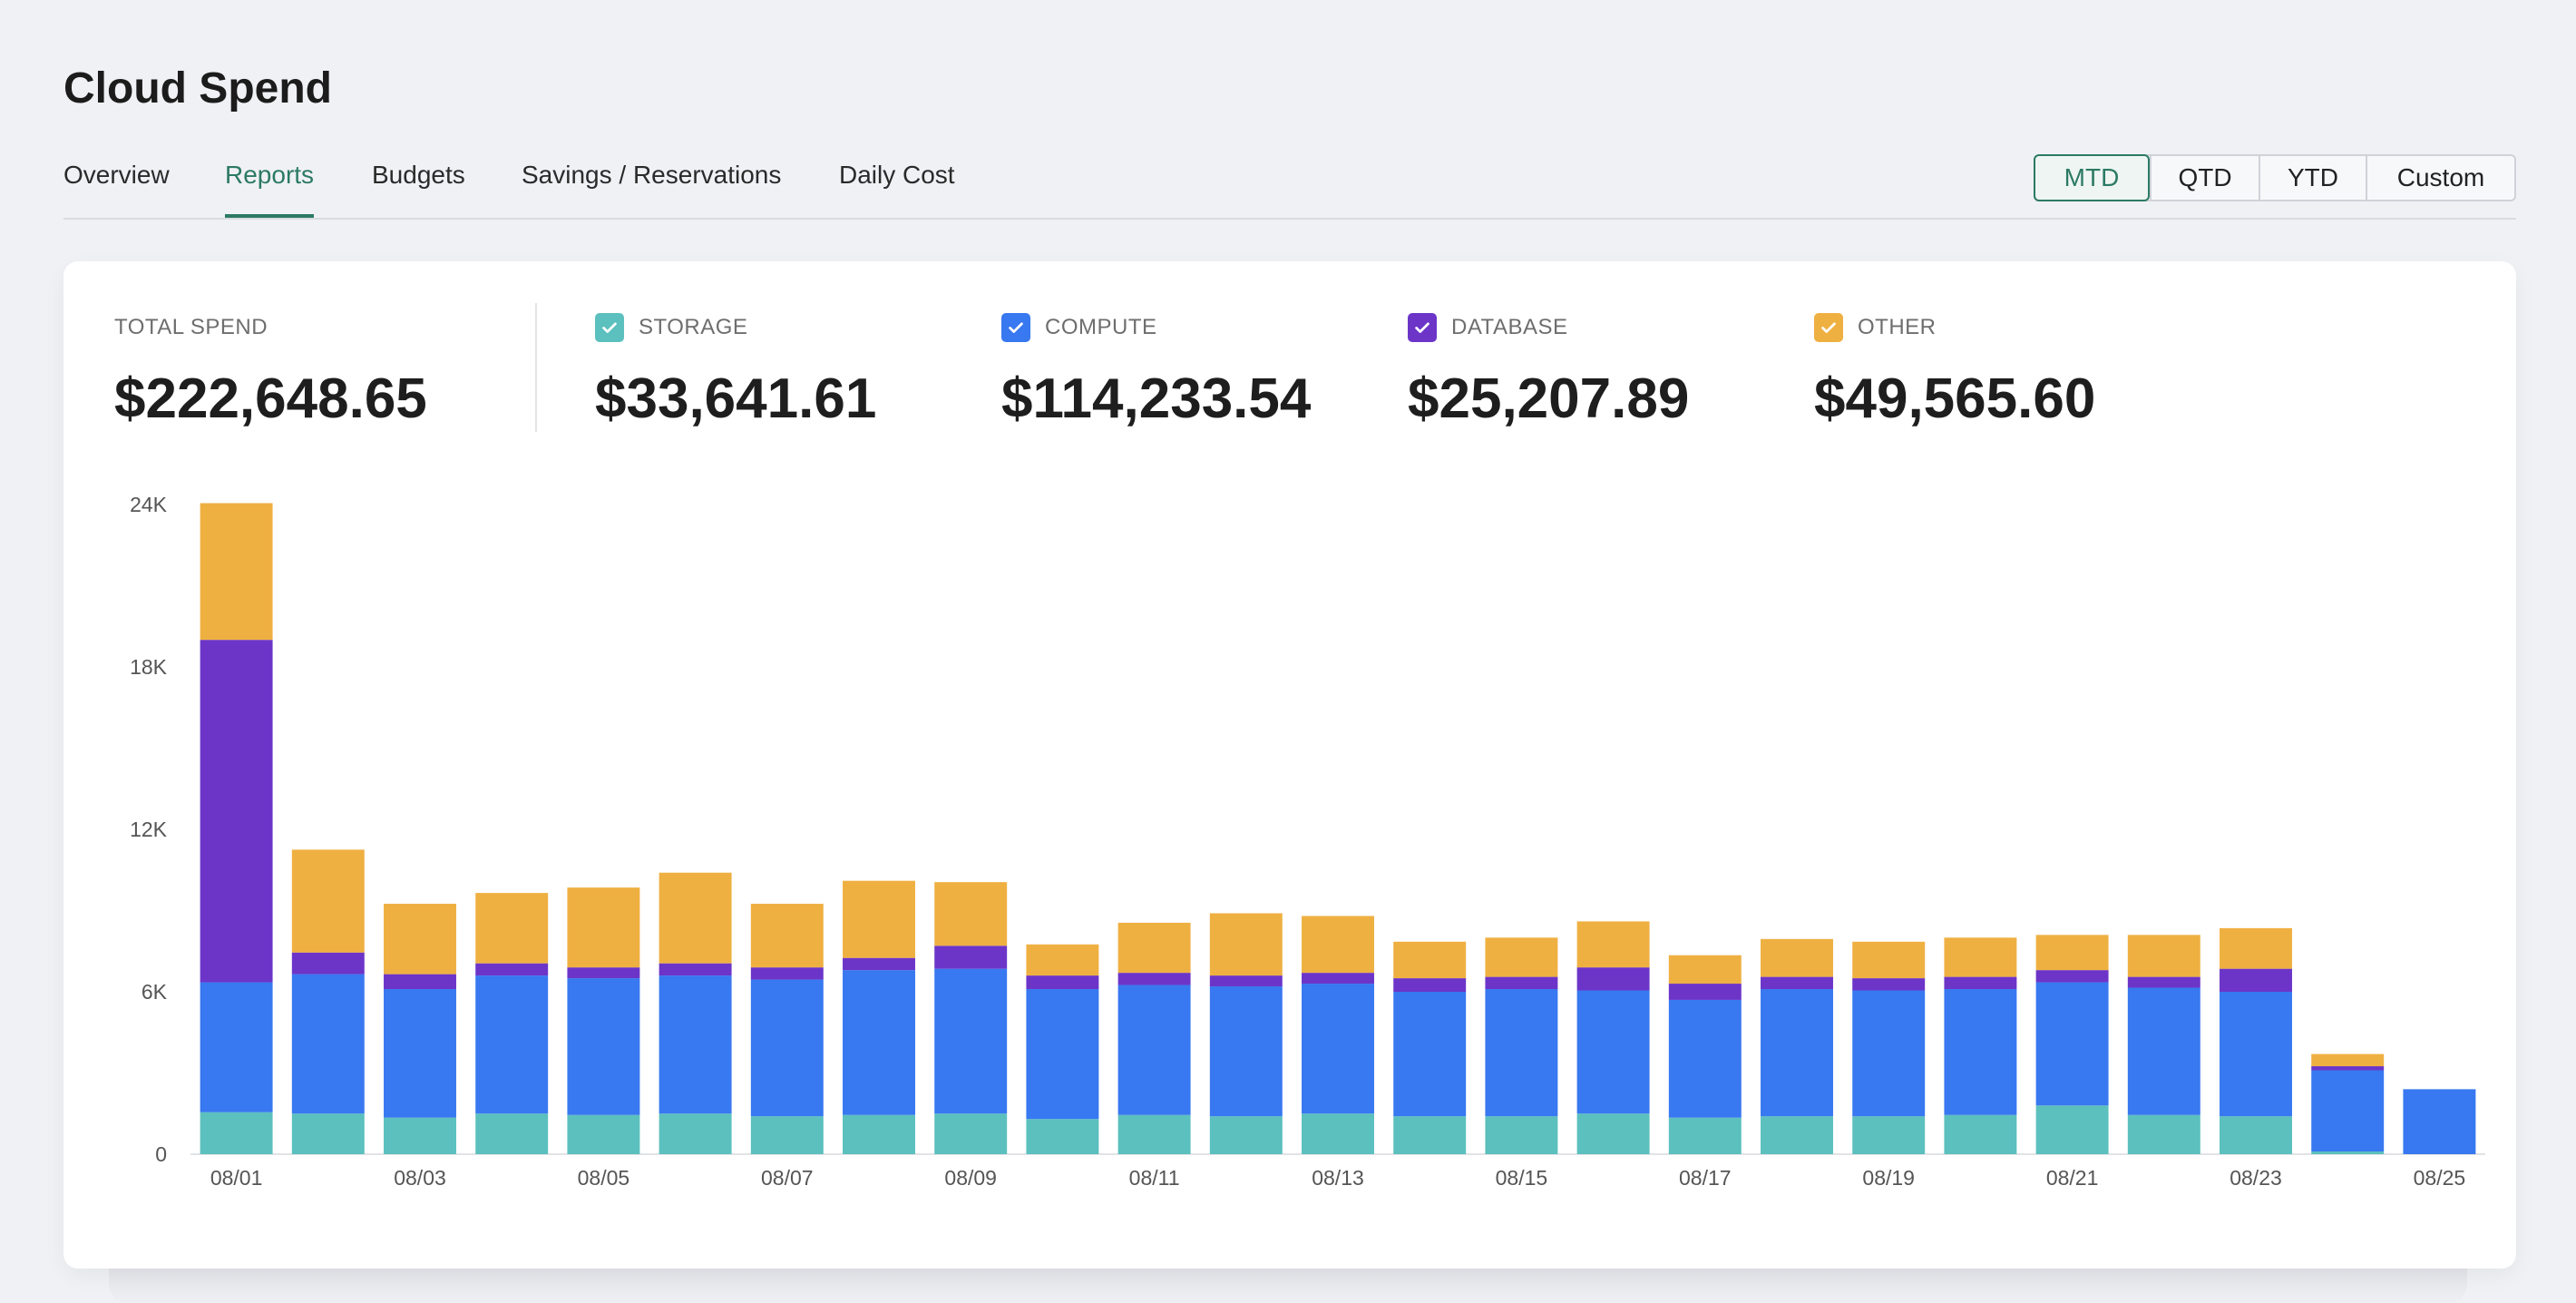 This screenshot has height=1303, width=2576. Describe the element at coordinates (116, 175) in the screenshot. I see `tab-overview: Overview` at that location.